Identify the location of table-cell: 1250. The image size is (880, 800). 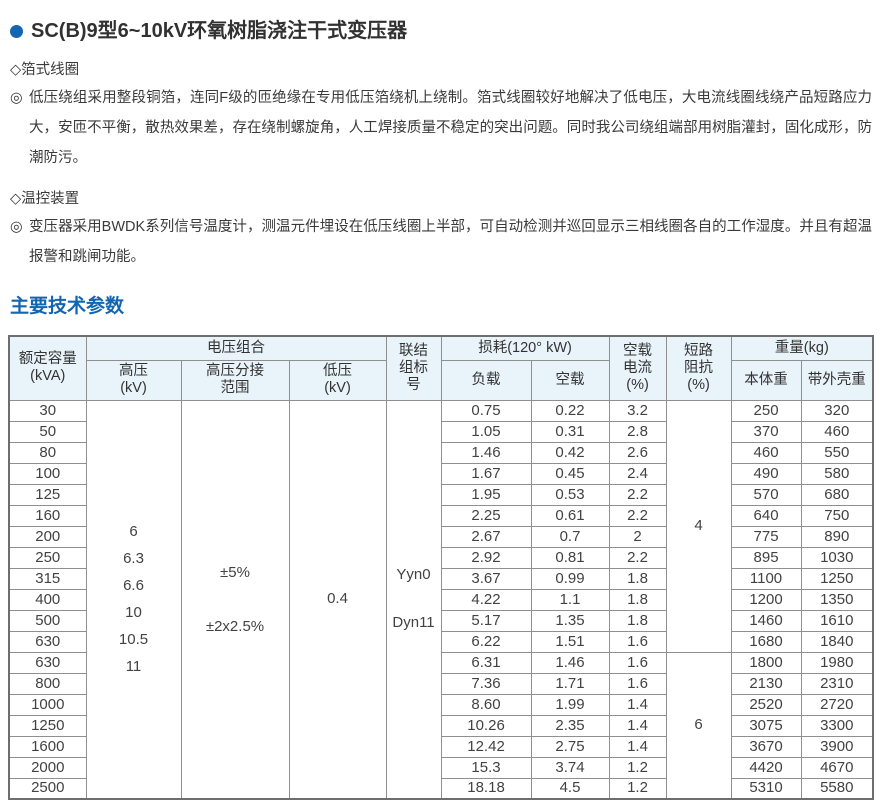
(837, 578).